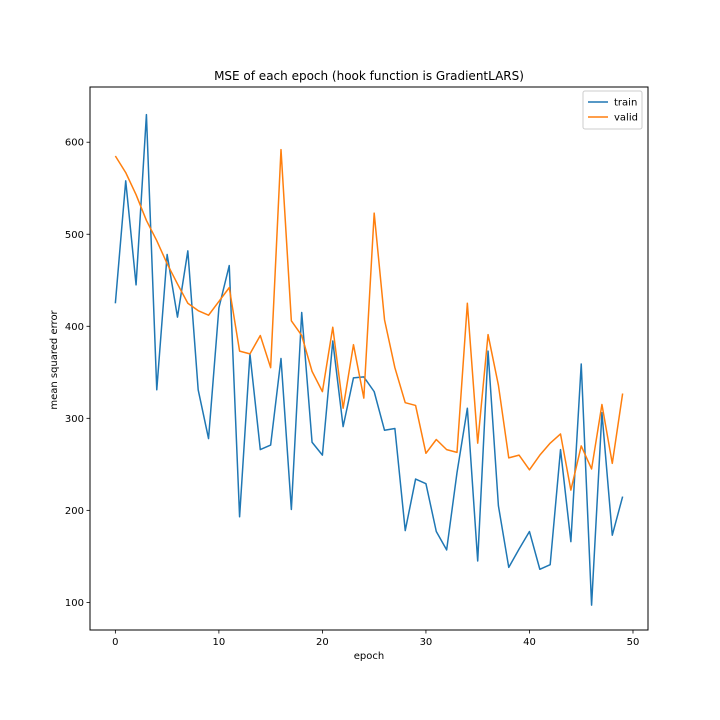 This screenshot has width=720, height=720. Describe the element at coordinates (633, 642) in the screenshot. I see `x-tick-label: 50` at that location.